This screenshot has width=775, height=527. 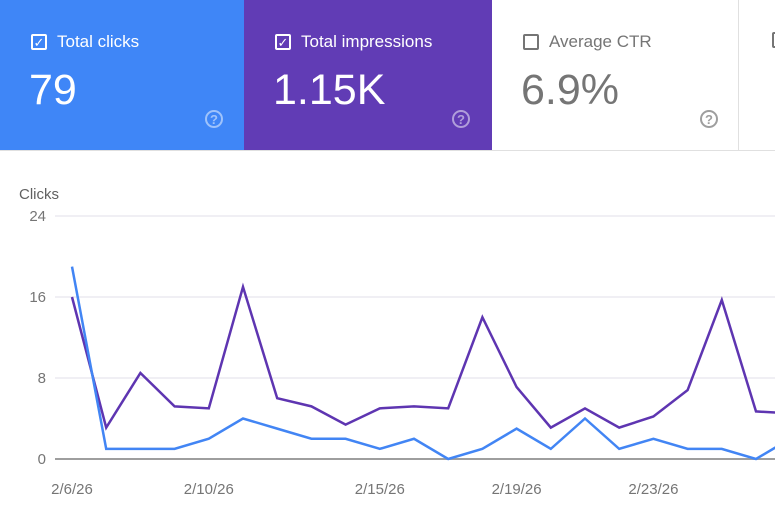 I want to click on card-value: 6.9%, so click(x=570, y=90).